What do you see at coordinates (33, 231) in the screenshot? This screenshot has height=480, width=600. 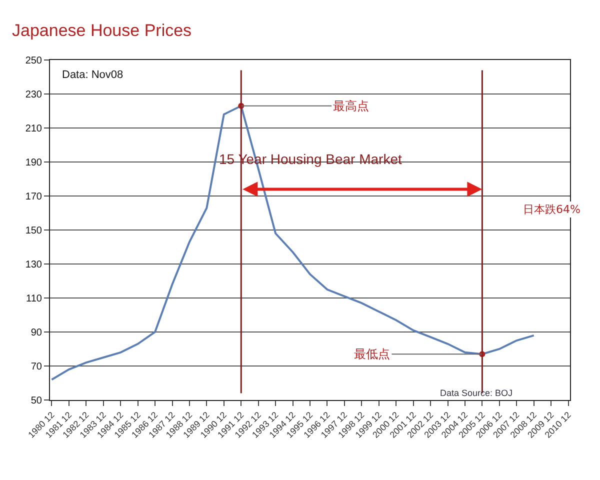 I see `y-tick-label: 150` at bounding box center [33, 231].